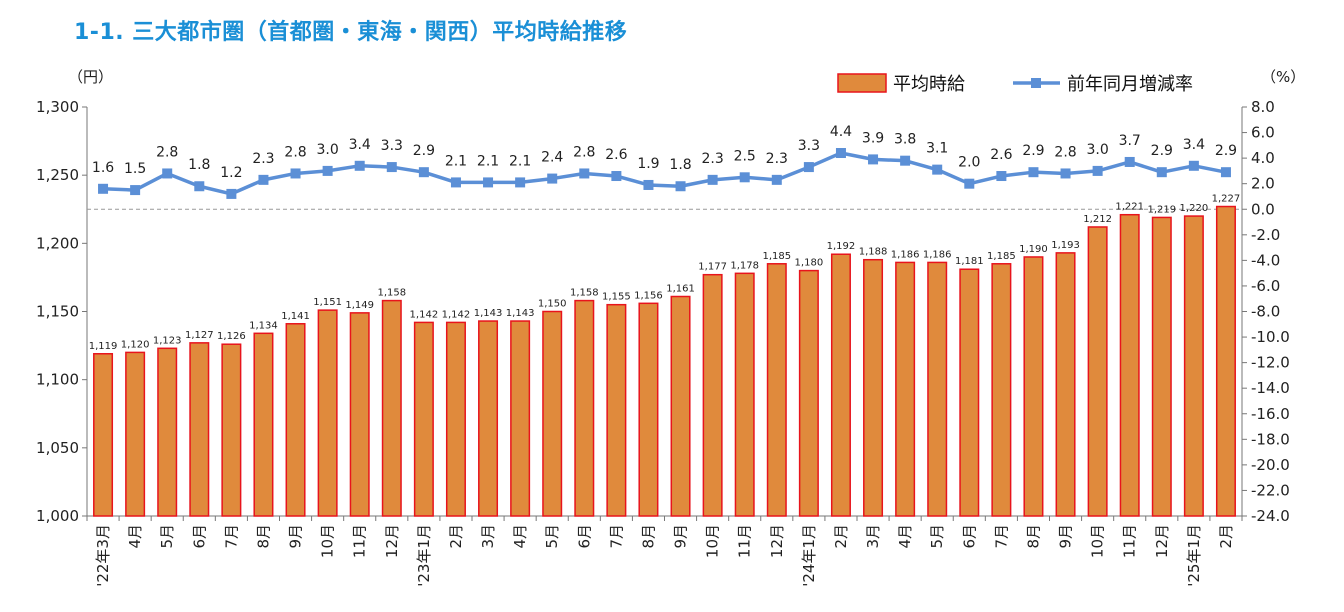 Image resolution: width=1344 pixels, height=612 pixels. What do you see at coordinates (135, 169) in the screenshot?
I see `rate-value-label: 1.5` at bounding box center [135, 169].